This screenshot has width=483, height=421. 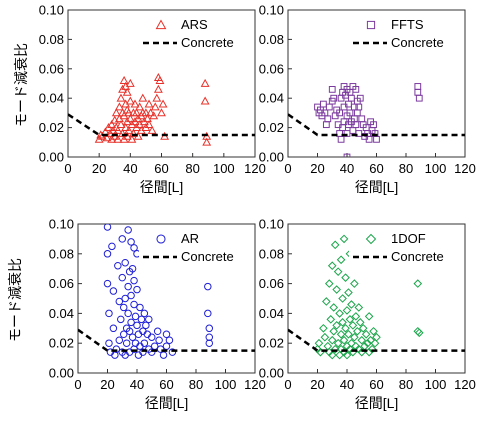 I want to click on legend: ARS Concrete, so click(x=195, y=33).